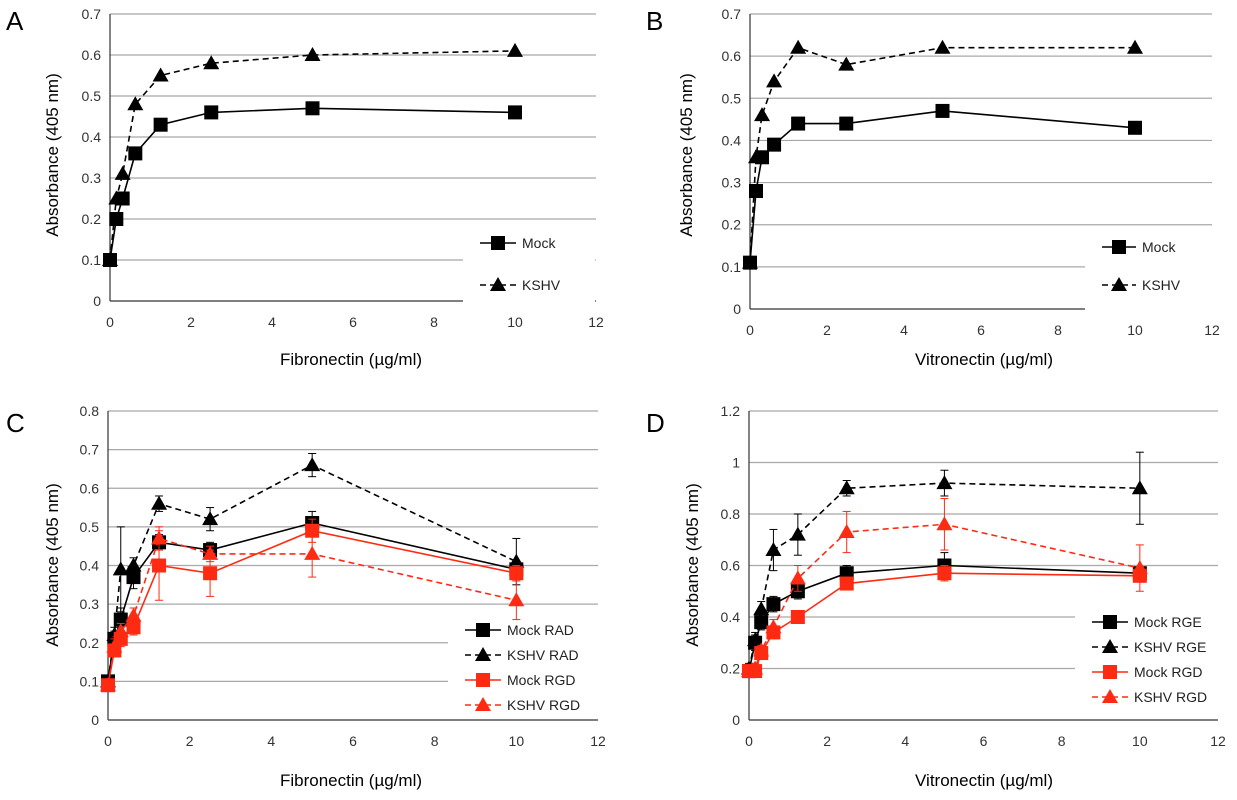 This screenshot has width=1237, height=800. Describe the element at coordinates (827, 741) in the screenshot. I see `x-tick-label: 2` at that location.